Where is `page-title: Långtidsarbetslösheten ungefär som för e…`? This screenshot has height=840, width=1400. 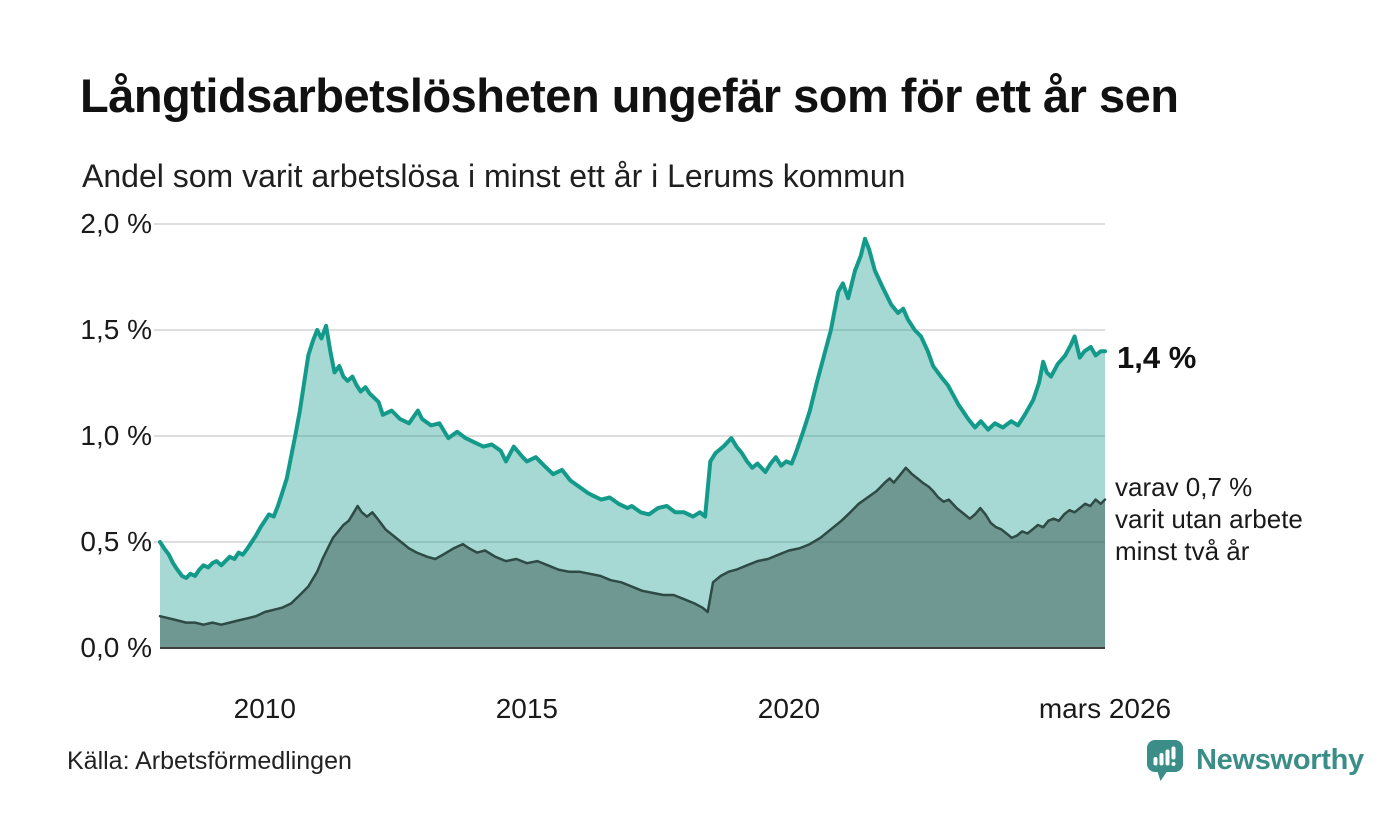 page-title: Långtidsarbetslösheten ungefär som för e… is located at coordinates (629, 95).